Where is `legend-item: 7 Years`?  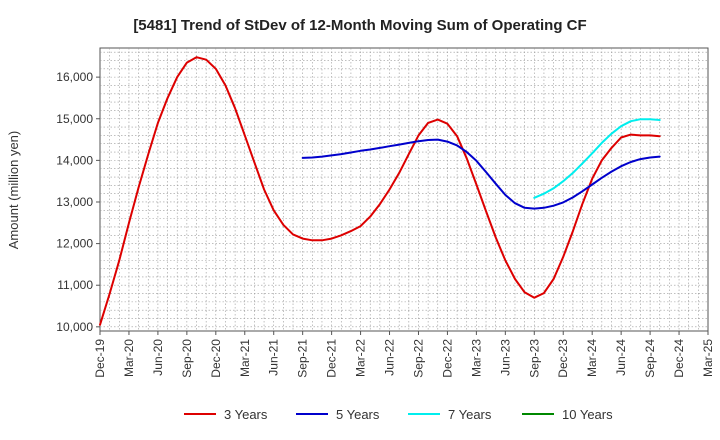 legend-item: 7 Years is located at coordinates (450, 414).